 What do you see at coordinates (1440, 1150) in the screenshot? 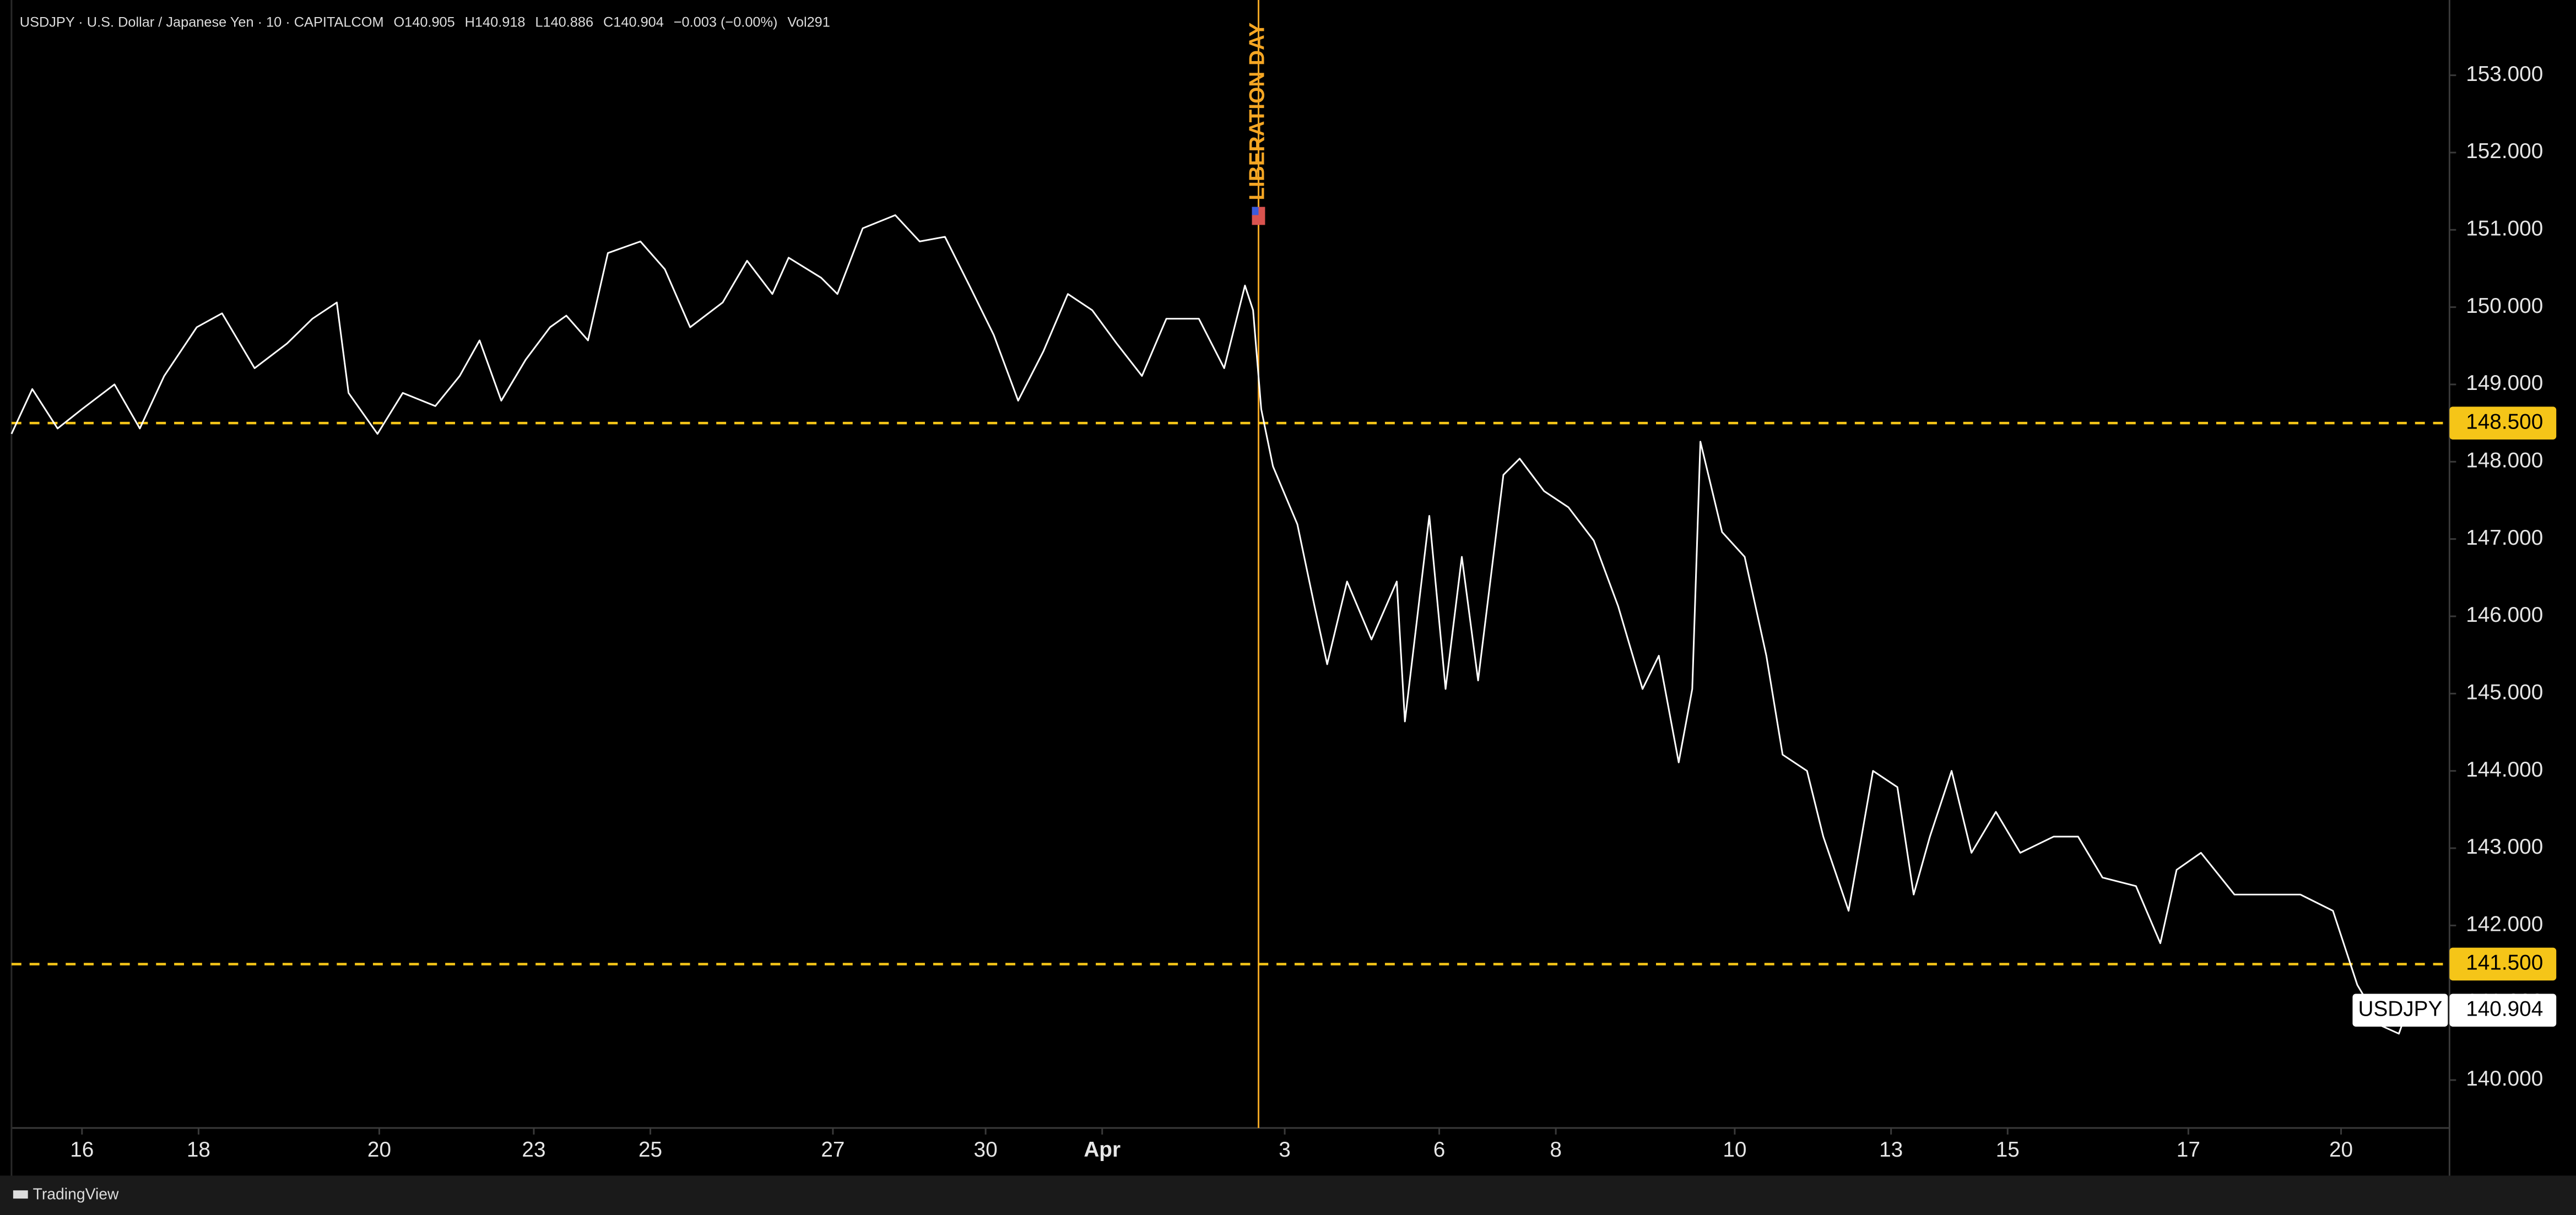
I see `x-tick-label: 6` at bounding box center [1440, 1150].